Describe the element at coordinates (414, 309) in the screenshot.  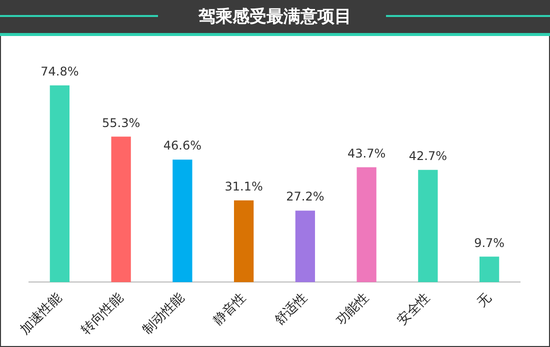
I see `x-tick-label: 安全性` at that location.